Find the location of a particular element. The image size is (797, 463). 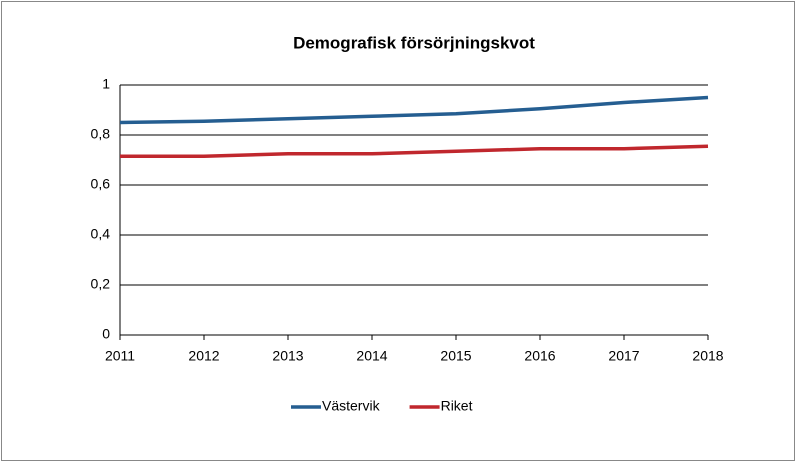

x-tick-label: 2016 is located at coordinates (539, 356).